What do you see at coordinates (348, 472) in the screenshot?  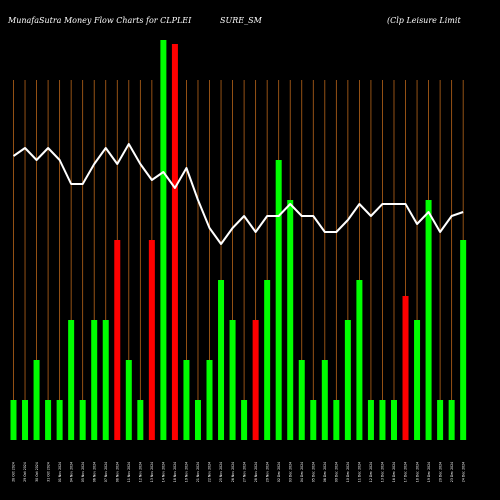 I see `x-tick-label: 10 Dec 2024` at bounding box center [348, 472].